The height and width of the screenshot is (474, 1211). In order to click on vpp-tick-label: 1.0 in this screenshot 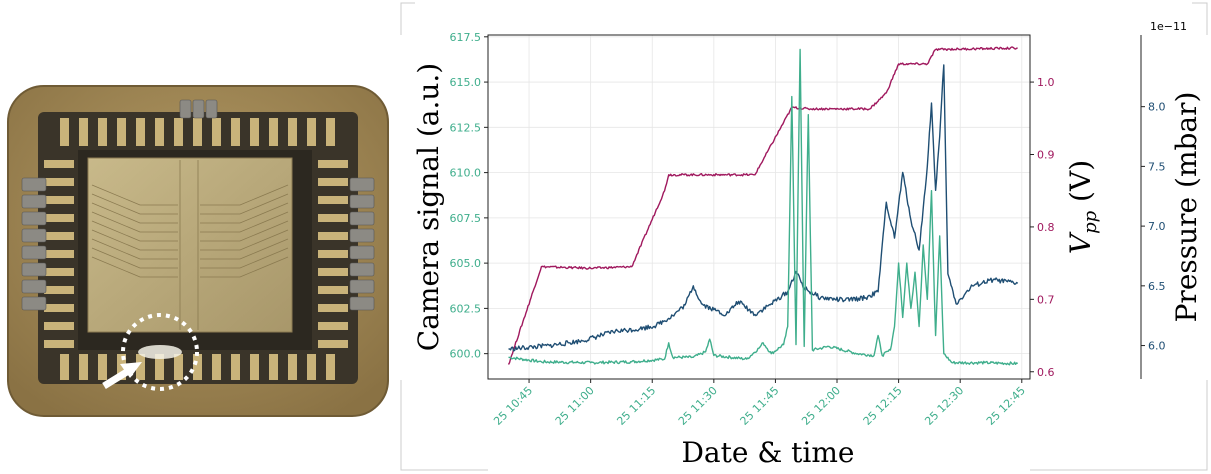, I will do `click(1046, 82)`.